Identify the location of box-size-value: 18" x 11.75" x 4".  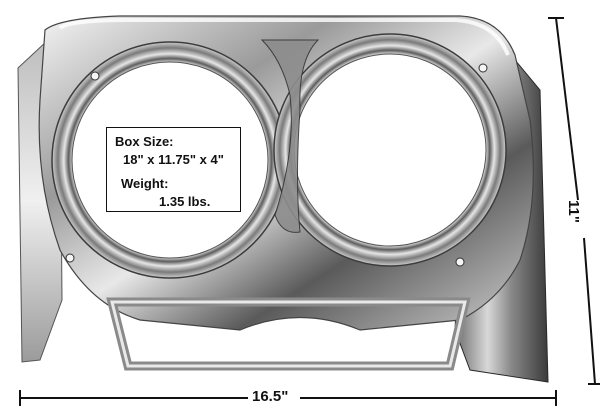
(173, 159).